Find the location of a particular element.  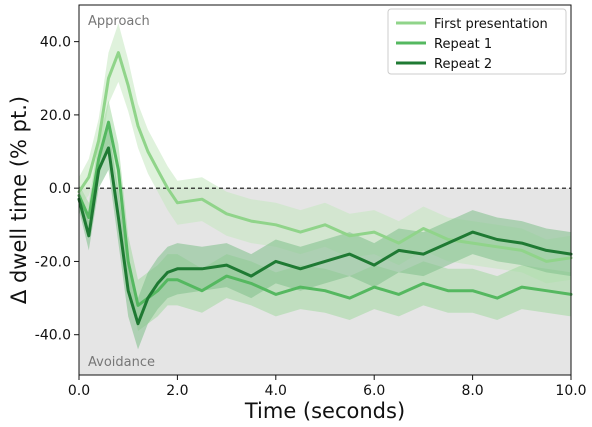

y-axis-ticks: 40.0 20.0 0.0 -20.0 -40.0 is located at coordinates (57, 189).